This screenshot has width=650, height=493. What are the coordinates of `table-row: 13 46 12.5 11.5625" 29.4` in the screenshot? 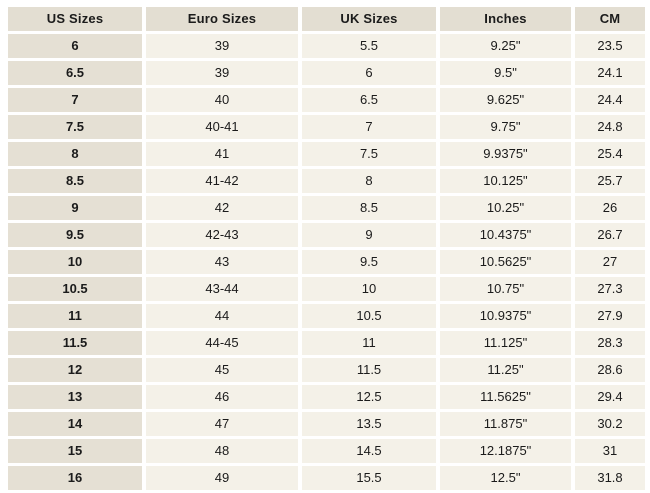 It's located at (326, 397).